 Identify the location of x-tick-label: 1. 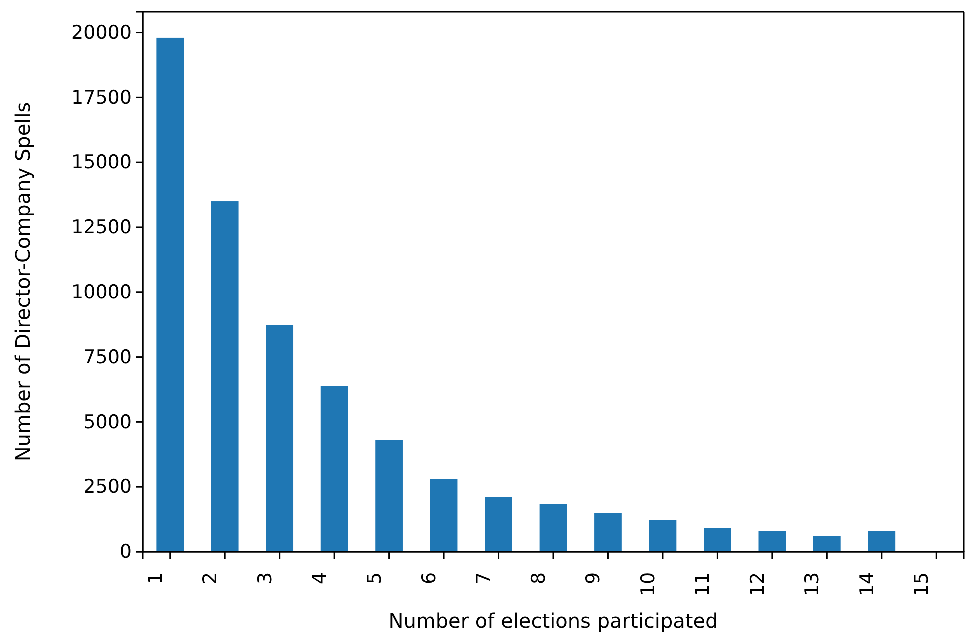
(155, 578).